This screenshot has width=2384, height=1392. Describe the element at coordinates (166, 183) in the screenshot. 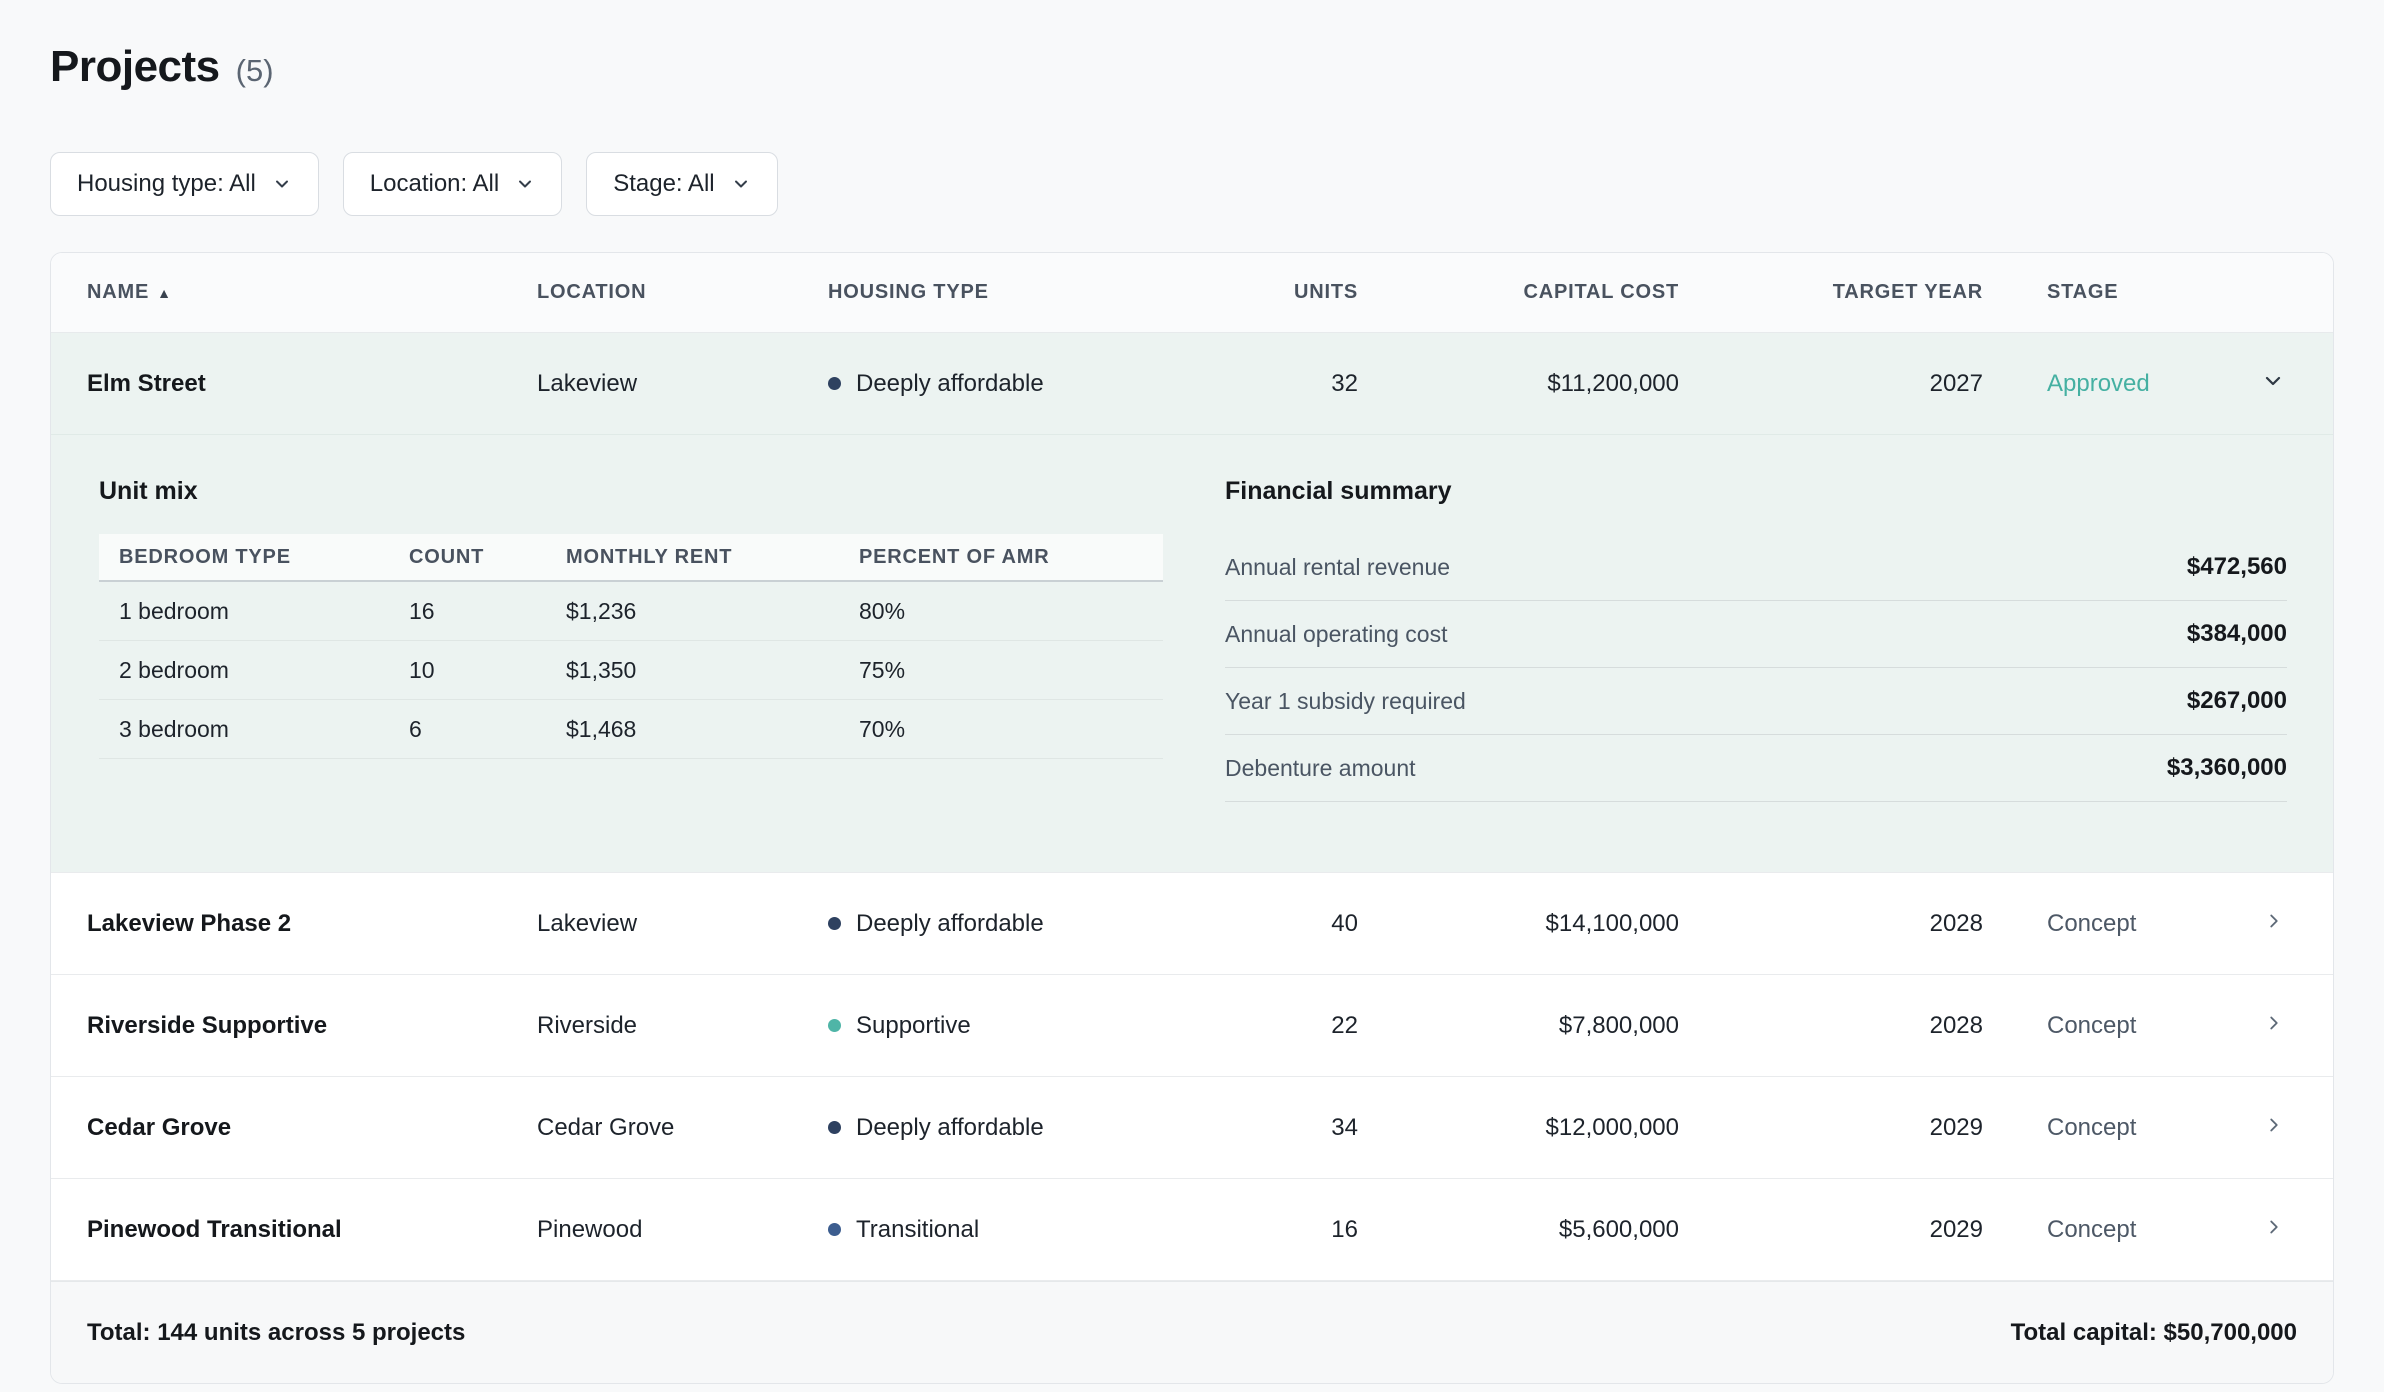

I see `housing-type-filter-label: Housing type: All` at that location.